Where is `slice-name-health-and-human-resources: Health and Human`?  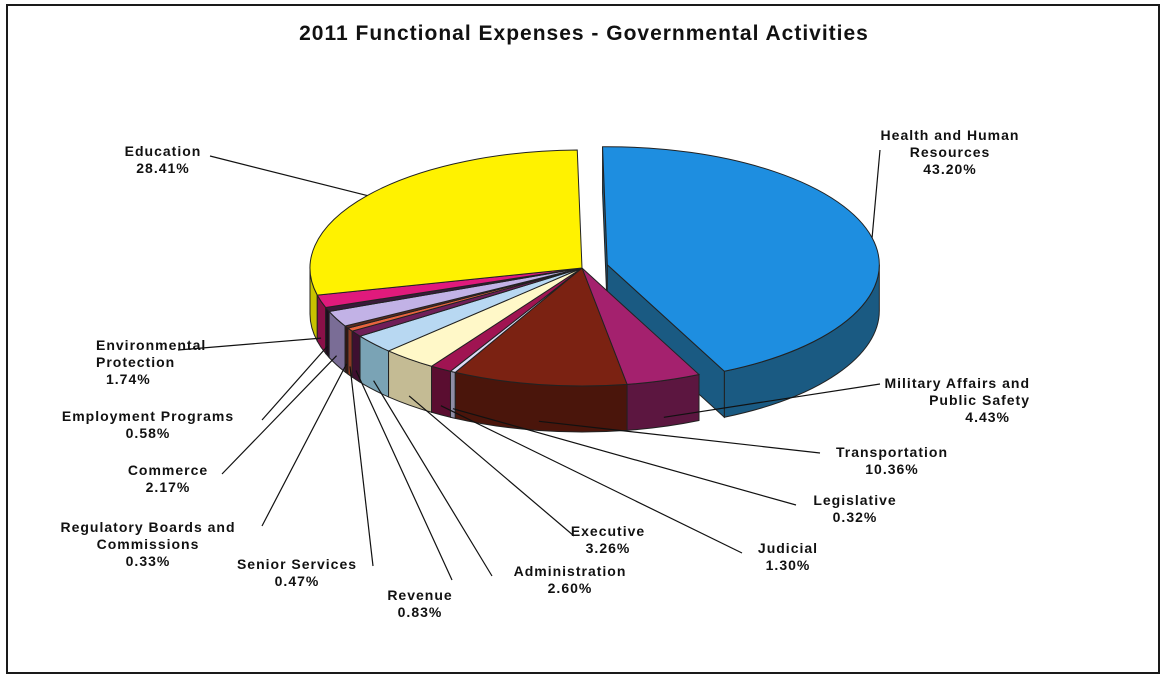
slice-name-health-and-human-resources: Health and Human is located at coordinates (950, 135).